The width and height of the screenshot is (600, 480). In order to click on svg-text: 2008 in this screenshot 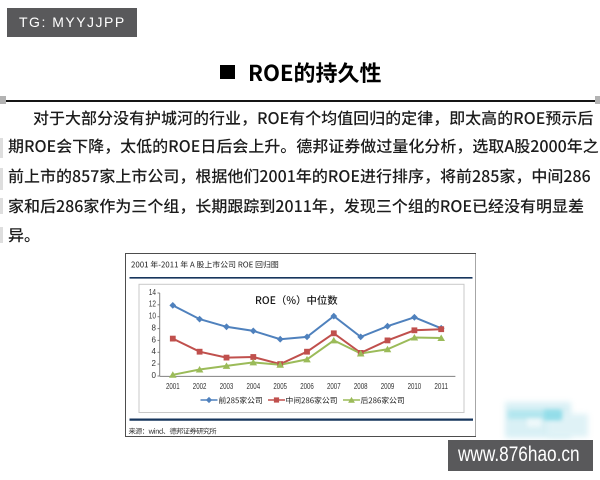, I will do `click(360, 386)`.